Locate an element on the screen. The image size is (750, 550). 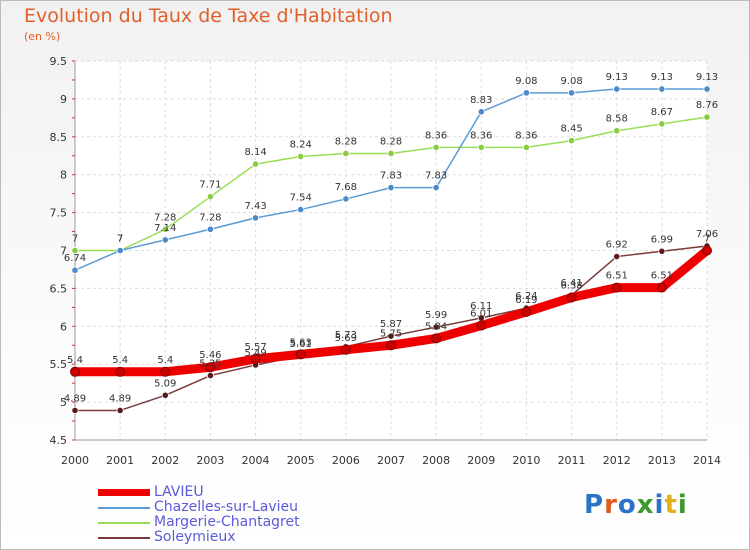
data-label: 7.54 is located at coordinates (301, 198).